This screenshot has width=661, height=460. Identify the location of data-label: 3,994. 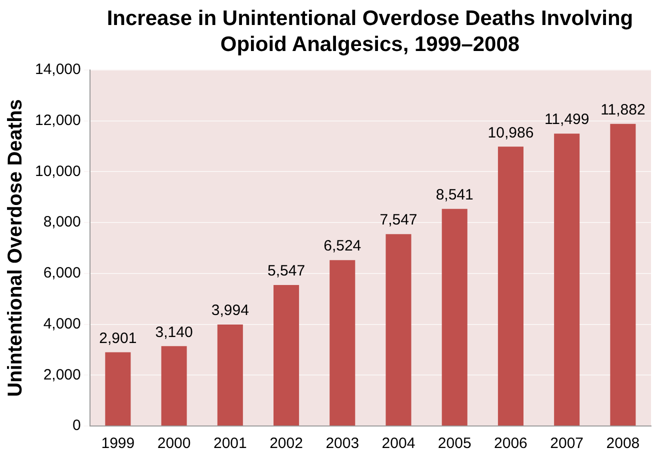
(230, 311).